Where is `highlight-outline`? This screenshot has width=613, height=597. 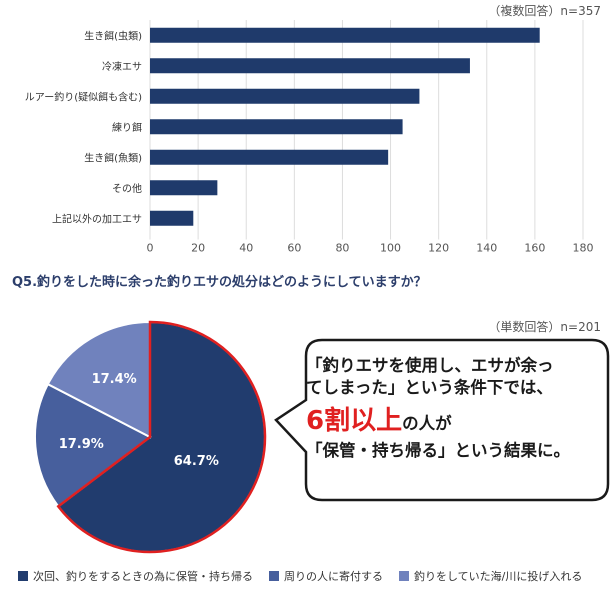
highlight-outline is located at coordinates (161, 437).